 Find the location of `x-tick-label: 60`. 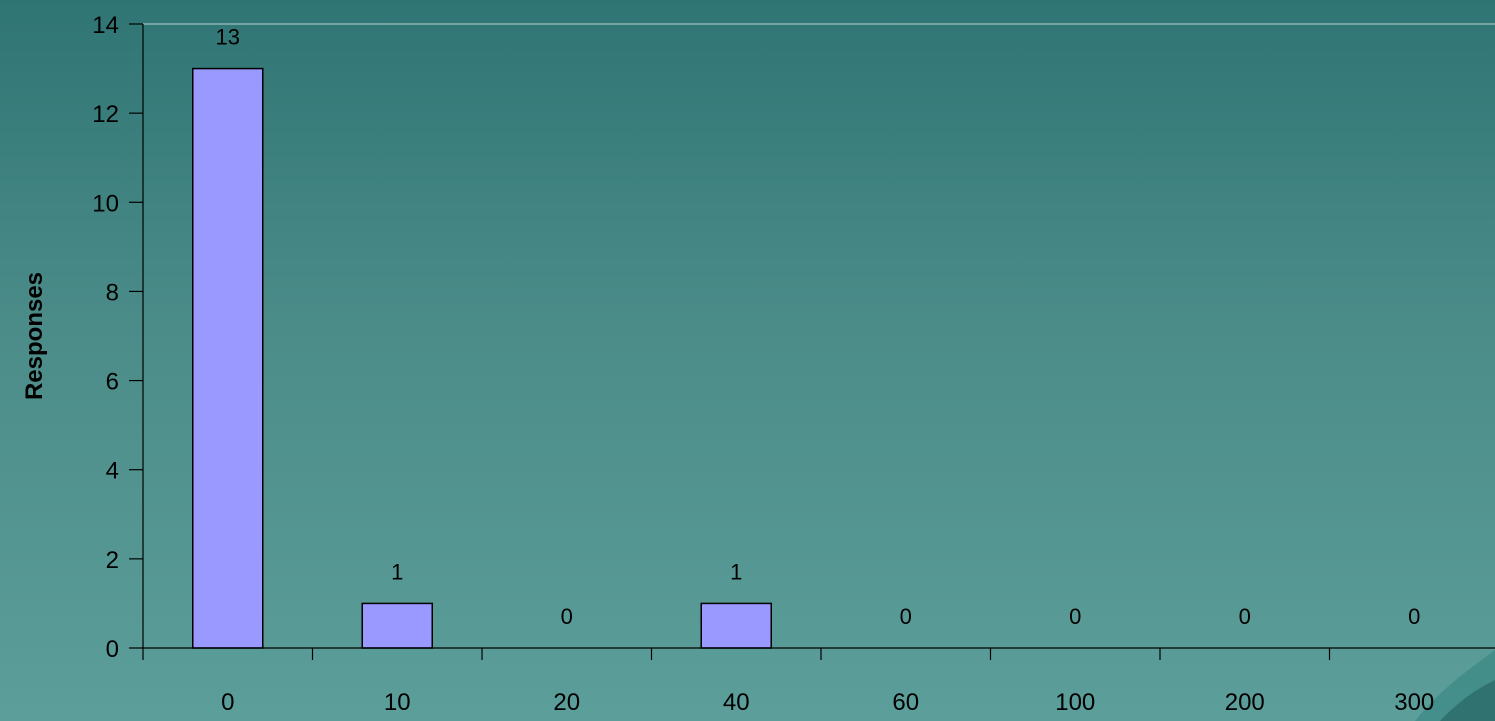

x-tick-label: 60 is located at coordinates (905, 702).